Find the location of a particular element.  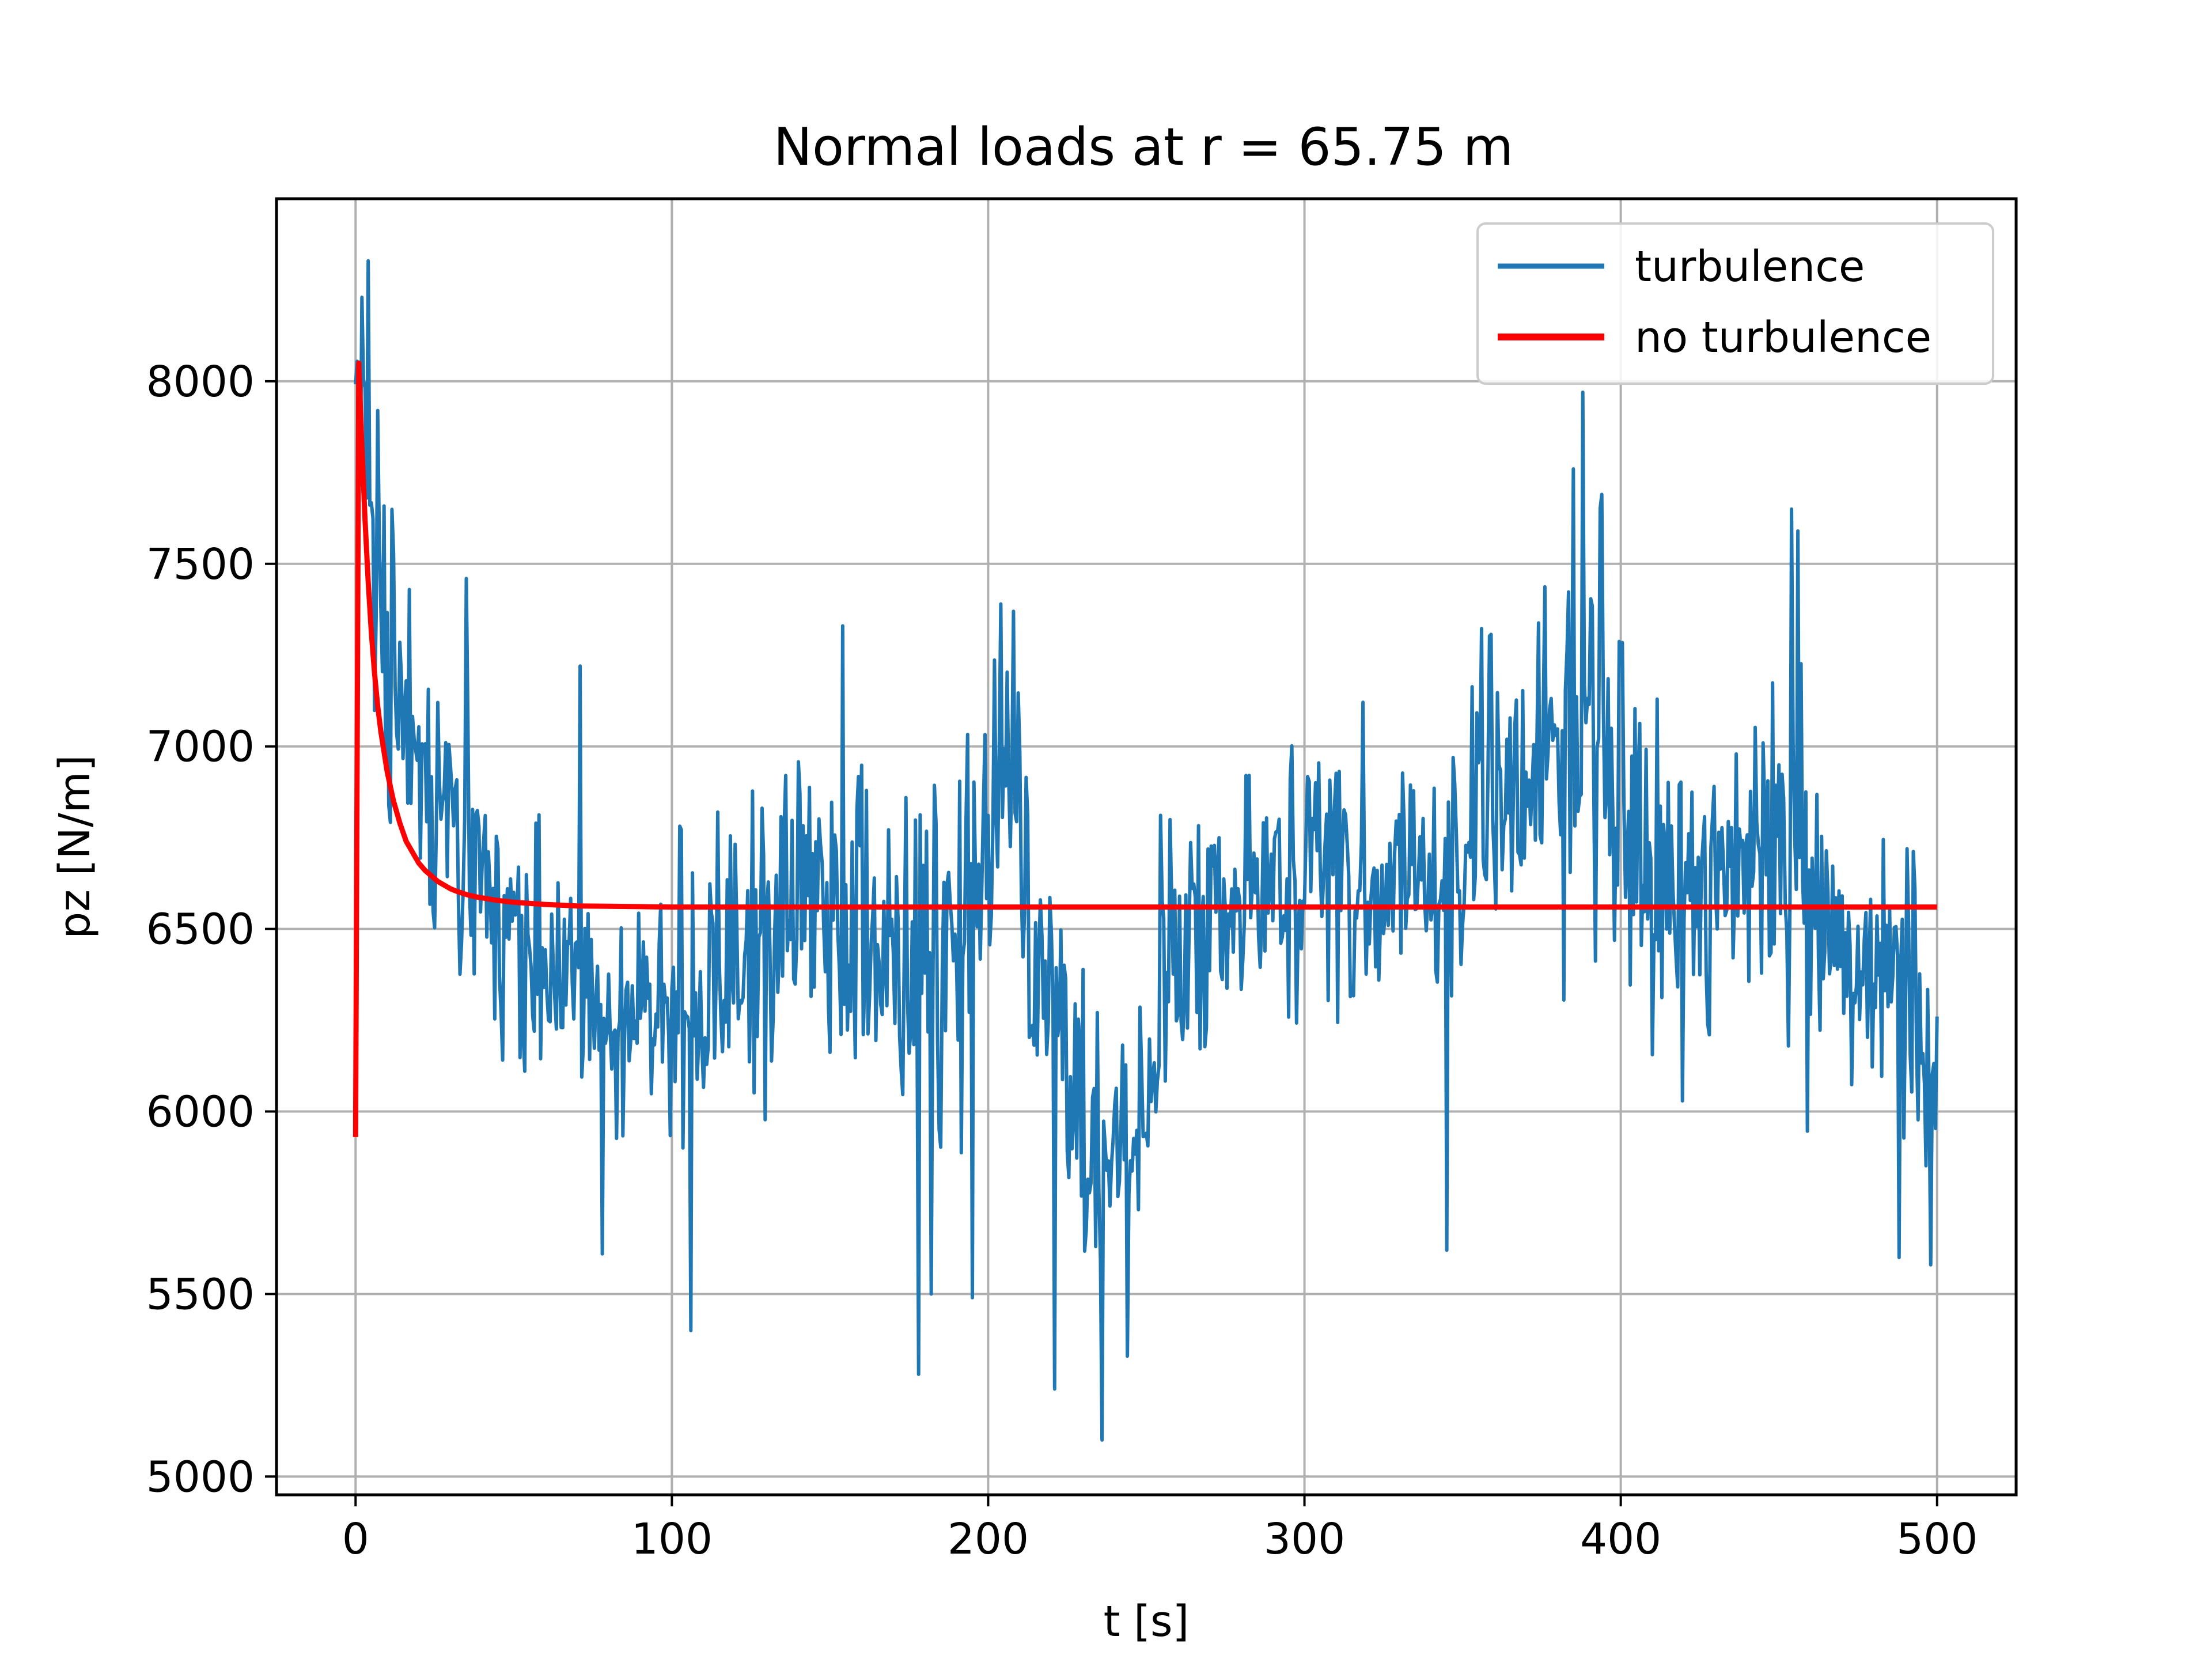

y-tick-label: 6000 is located at coordinates (200, 1112).